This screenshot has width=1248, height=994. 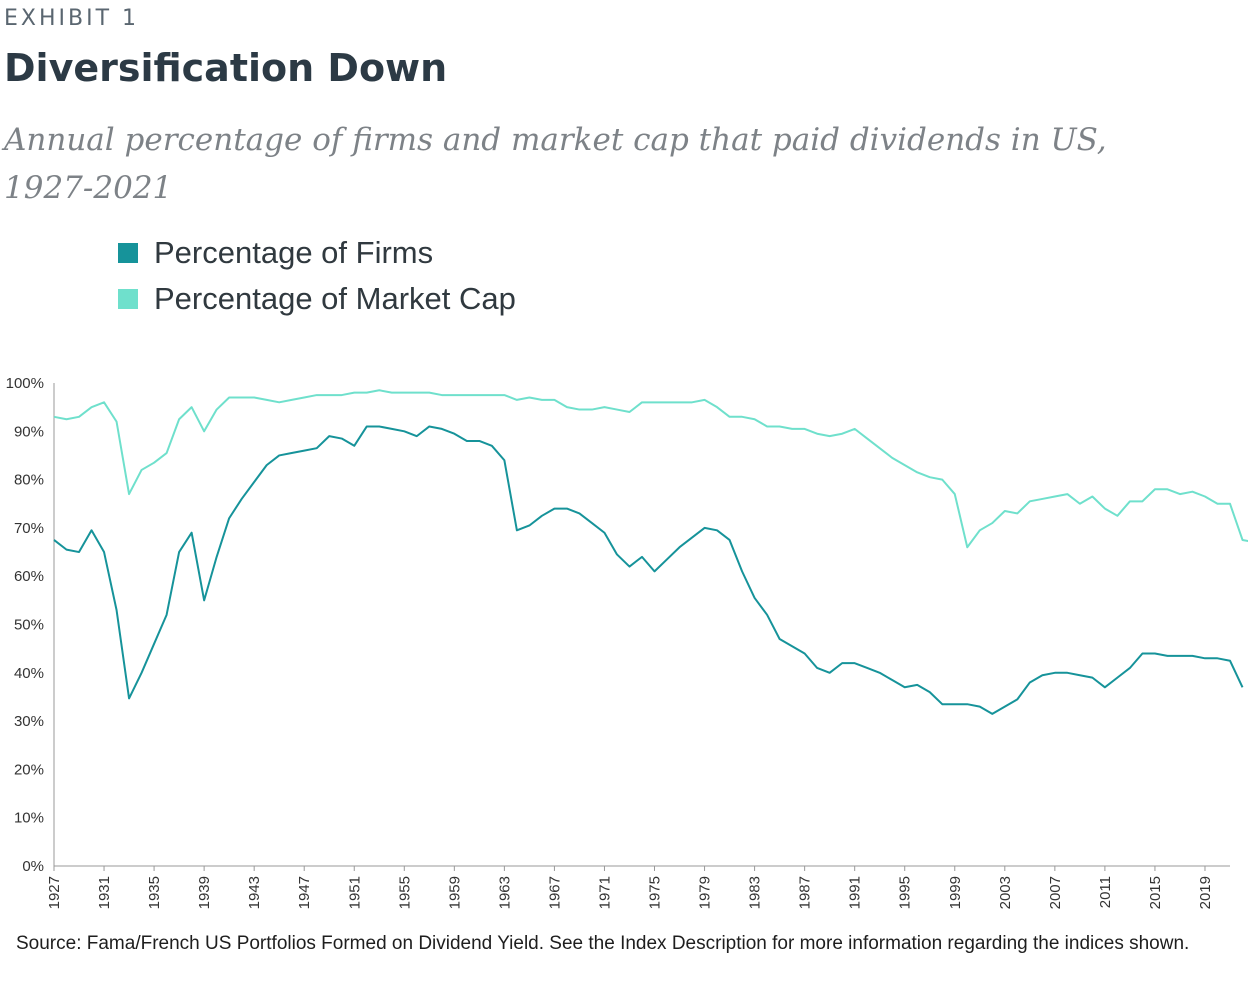 I want to click on y-tick-label: 90%, so click(x=29, y=431).